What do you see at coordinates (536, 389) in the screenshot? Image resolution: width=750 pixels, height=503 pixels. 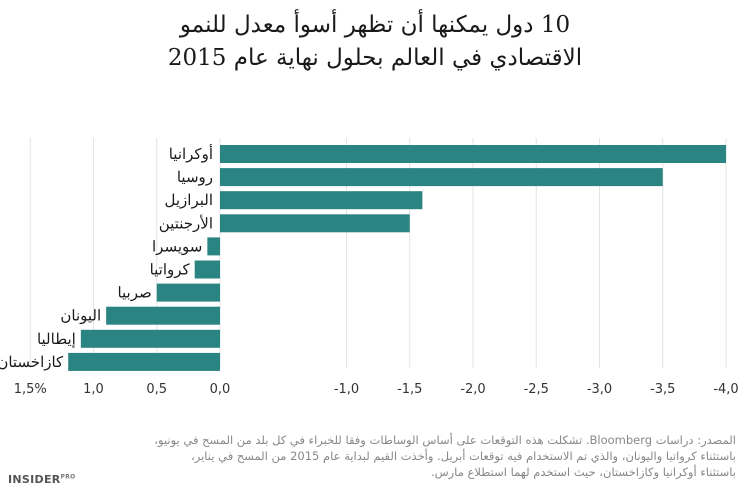 I see `x-tick-label: -2,5` at bounding box center [536, 389].